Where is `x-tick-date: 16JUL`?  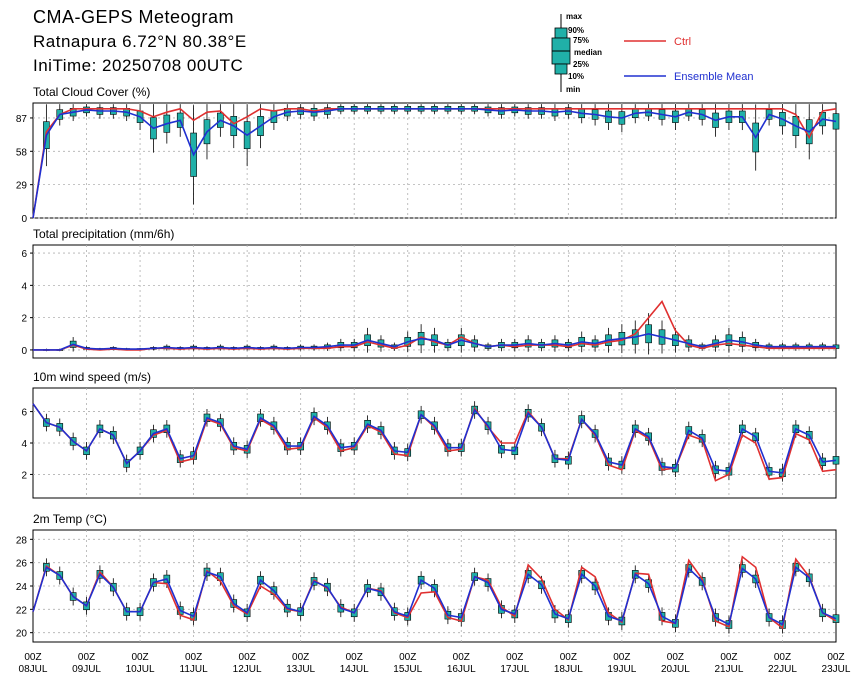
x-tick-date: 16JUL is located at coordinates (461, 669).